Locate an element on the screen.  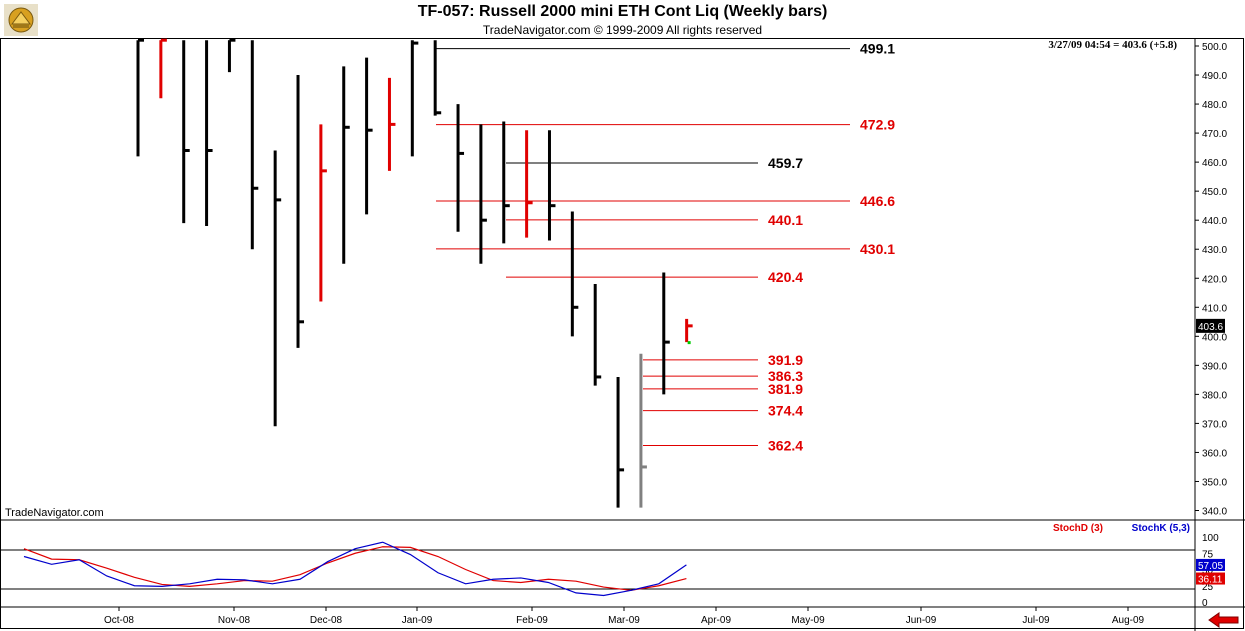
level-label: 499.1 is located at coordinates (877, 49).